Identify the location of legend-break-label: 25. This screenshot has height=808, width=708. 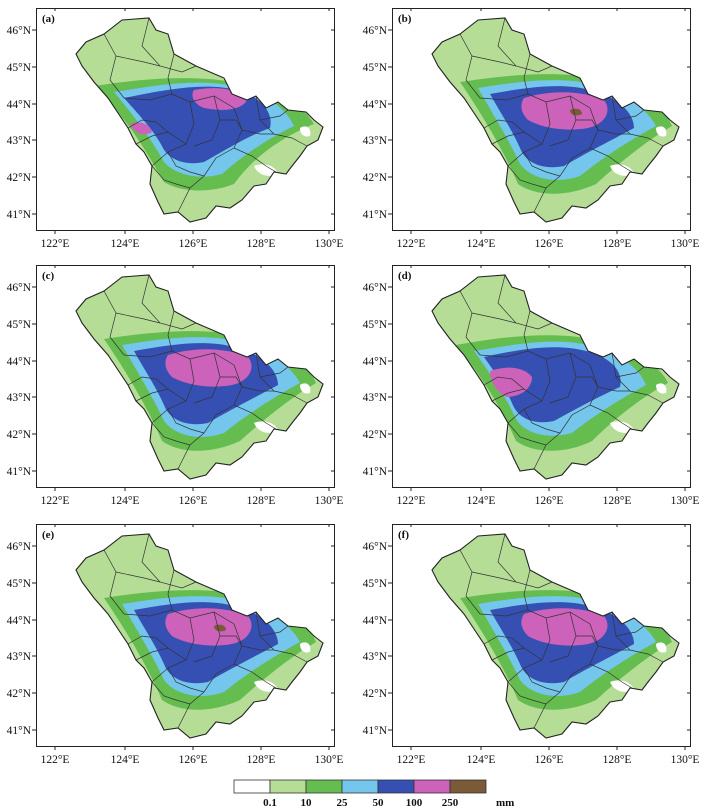
(343, 802).